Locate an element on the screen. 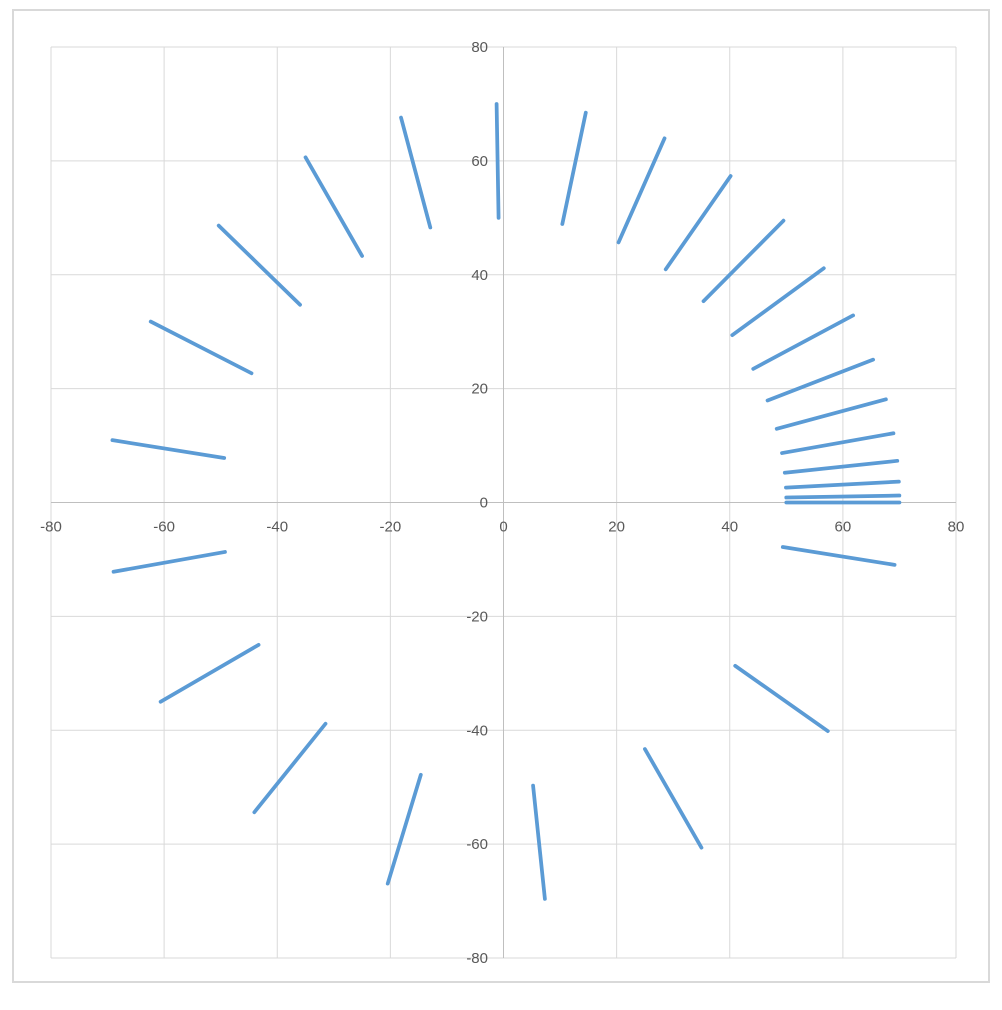  data-segment-120deg is located at coordinates (333, 206).